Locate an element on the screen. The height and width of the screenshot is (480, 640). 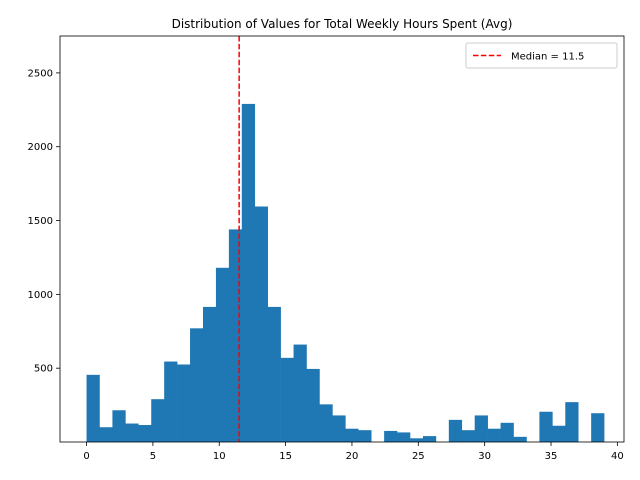
legend: Median = 11.5 is located at coordinates (541, 55).